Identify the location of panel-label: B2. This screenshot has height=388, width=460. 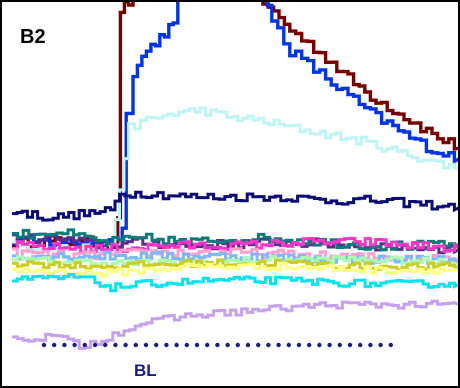
(33, 37).